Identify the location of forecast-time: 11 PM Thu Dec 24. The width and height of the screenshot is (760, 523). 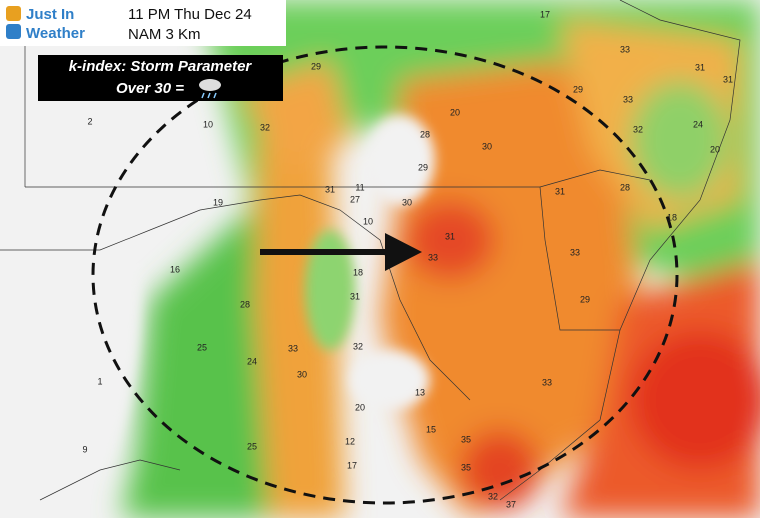
(190, 14).